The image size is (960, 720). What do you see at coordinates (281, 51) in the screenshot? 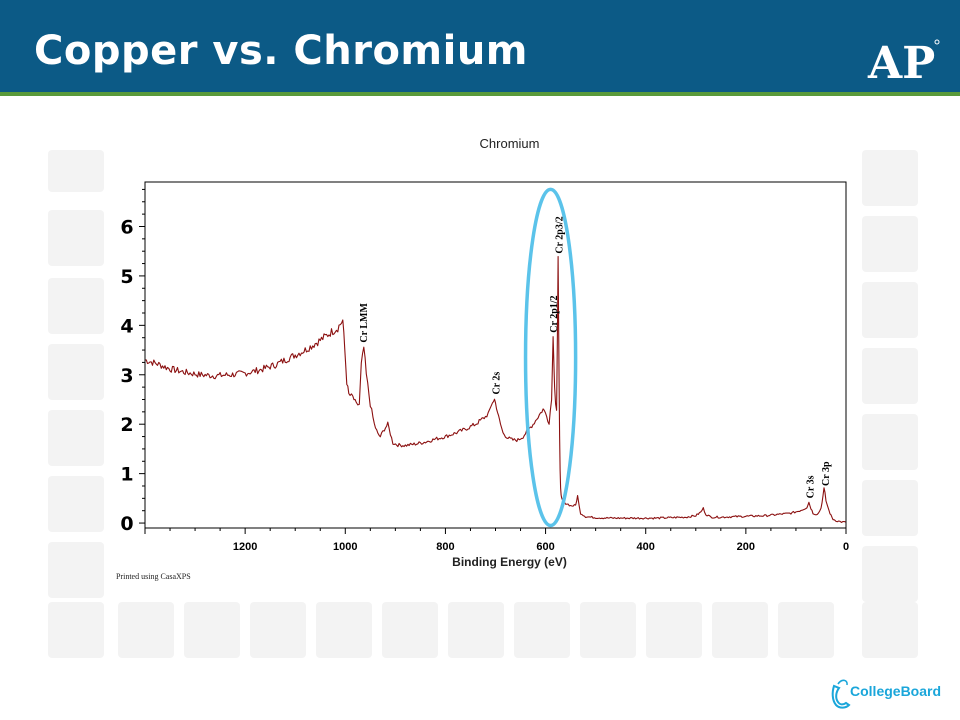
I see `slide-title: Copper vs. Chromium` at bounding box center [281, 51].